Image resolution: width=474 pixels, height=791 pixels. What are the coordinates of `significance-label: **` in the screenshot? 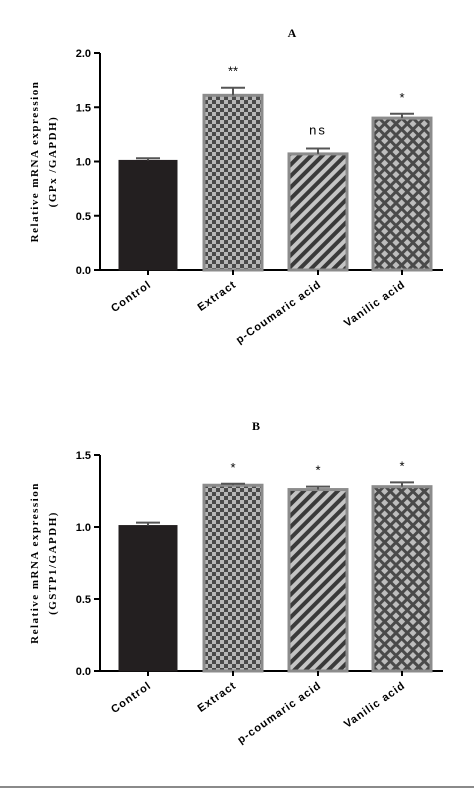 It's located at (233, 71).